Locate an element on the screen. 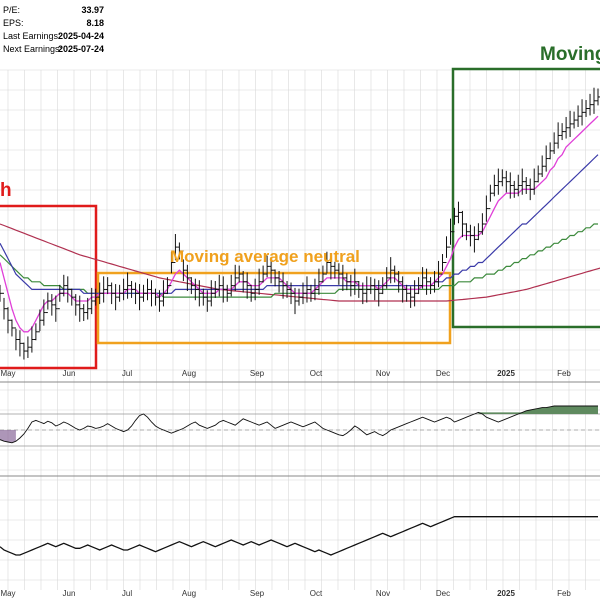 Image resolution: width=600 pixels, height=605 pixels. x-tick-label-lower: May is located at coordinates (7, 593).